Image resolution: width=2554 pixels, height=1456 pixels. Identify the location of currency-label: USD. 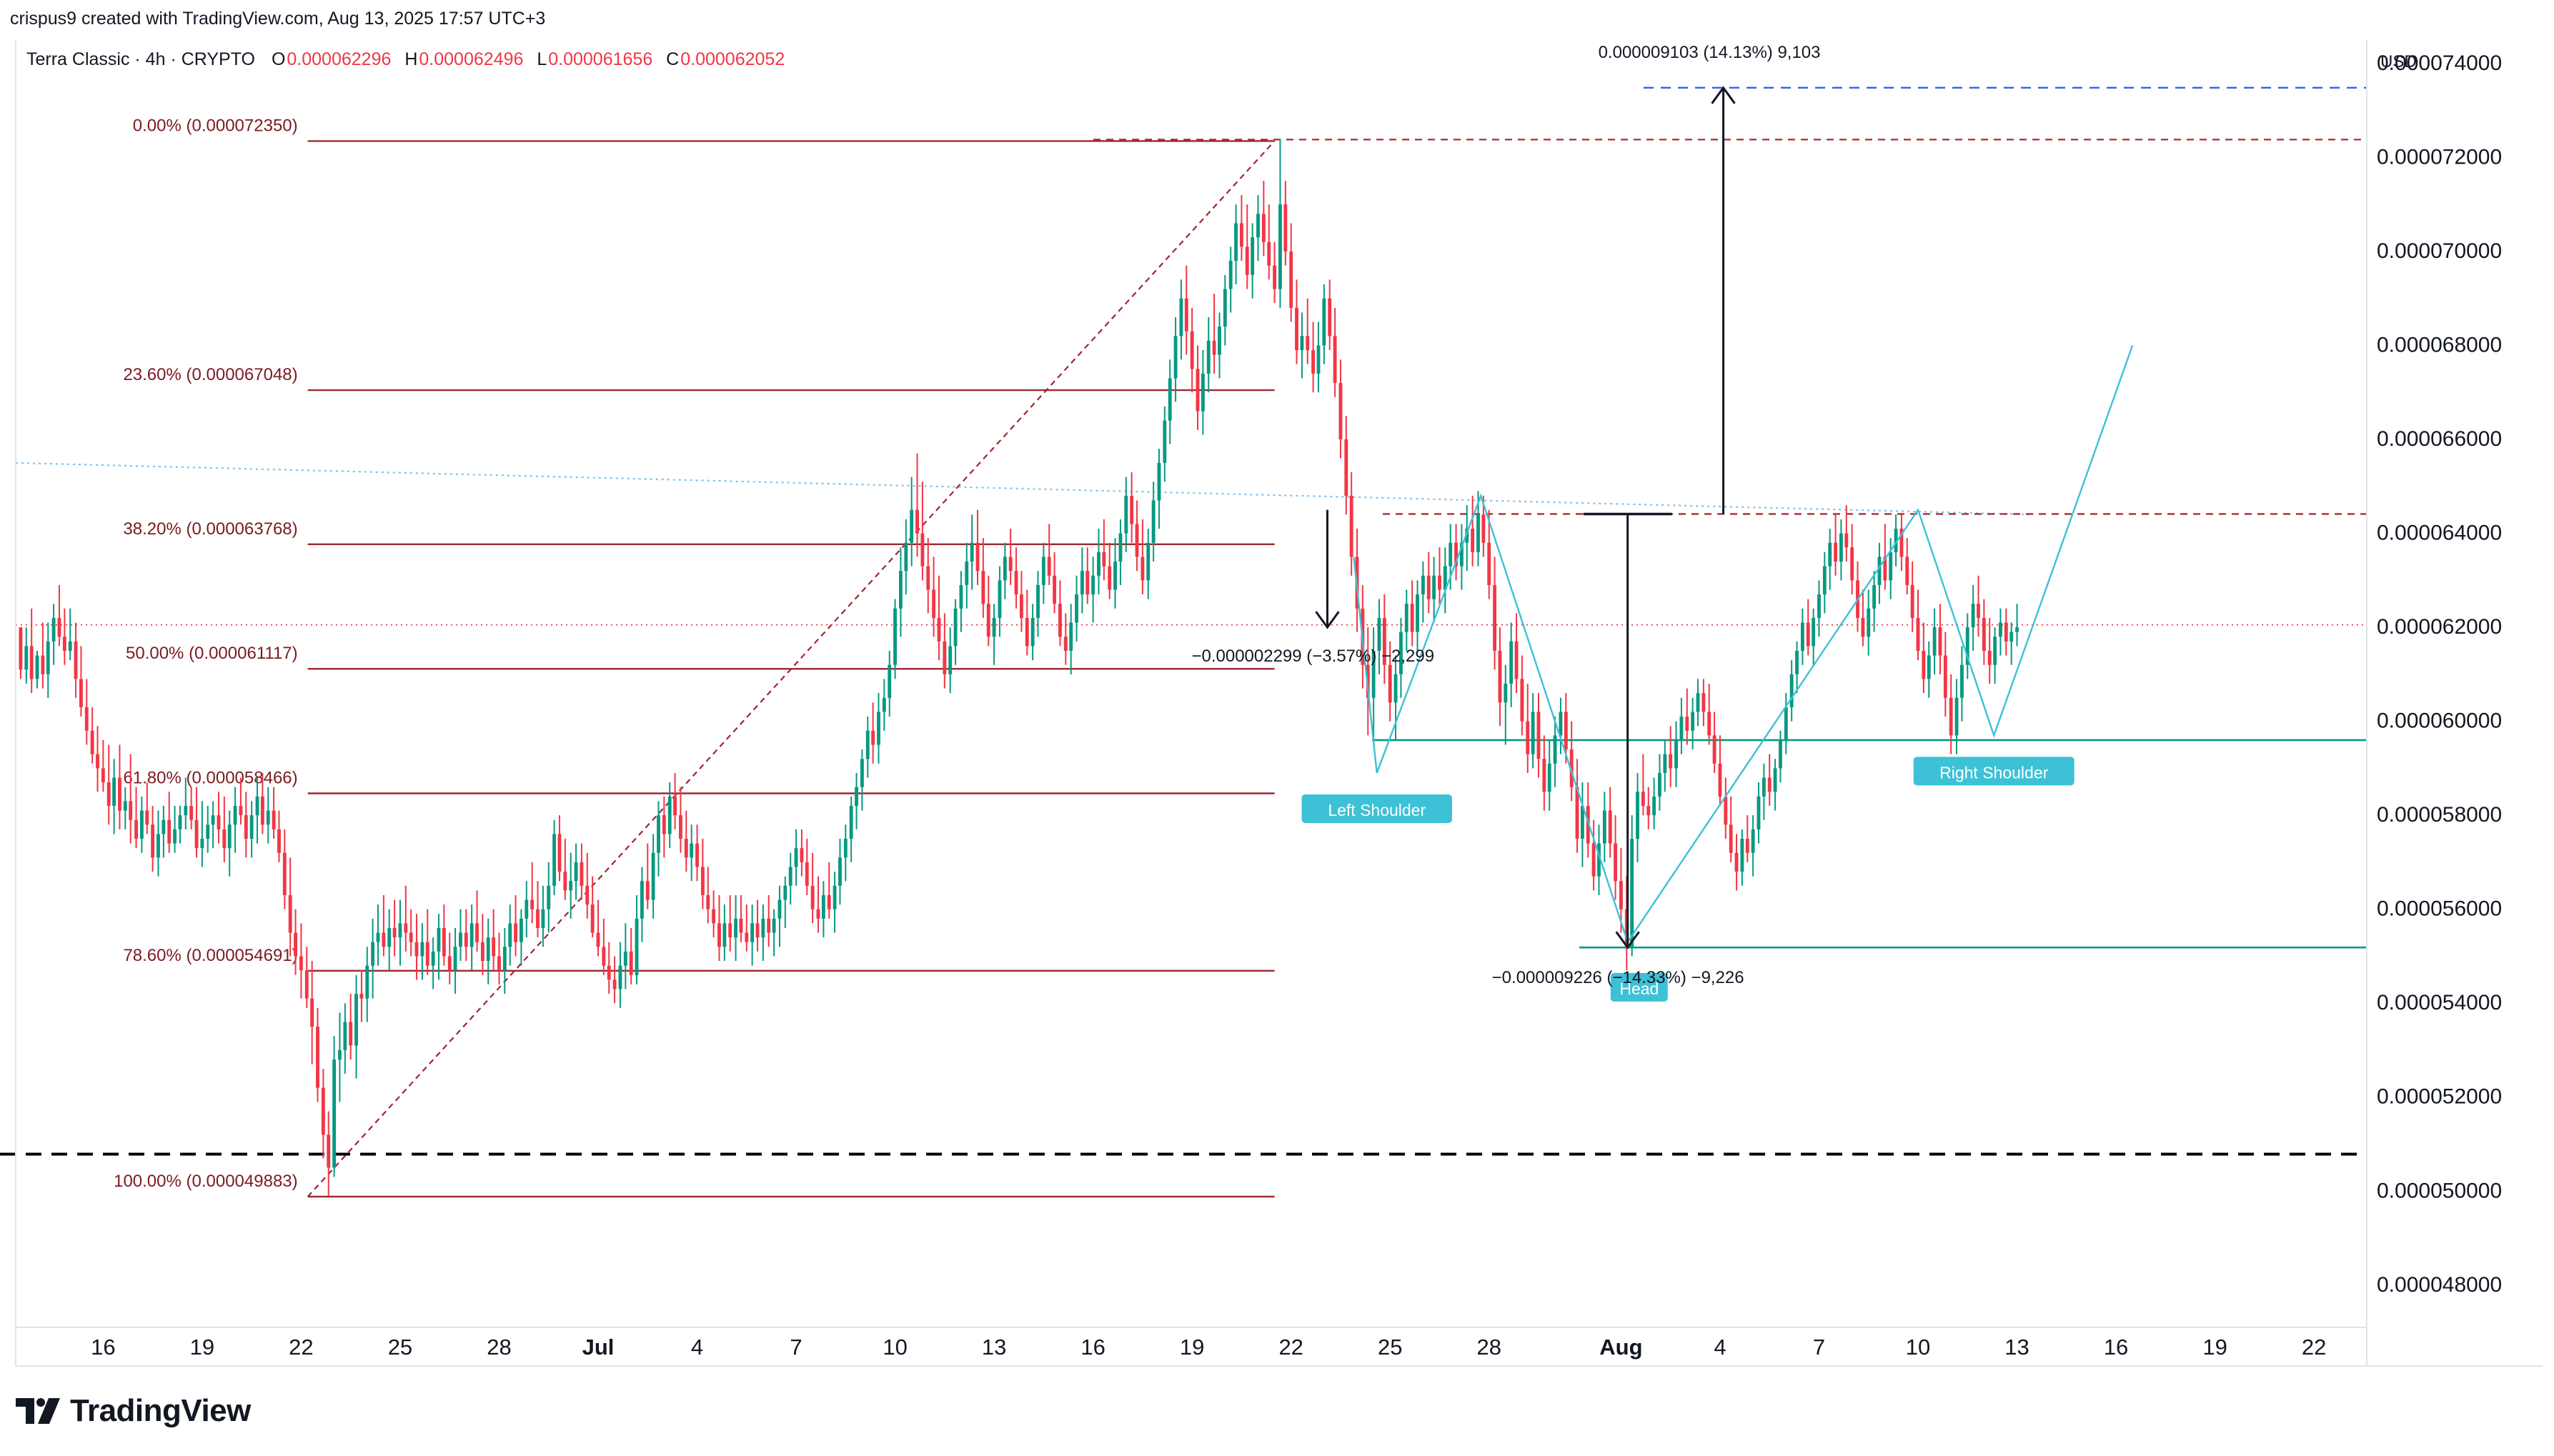
(2398, 61).